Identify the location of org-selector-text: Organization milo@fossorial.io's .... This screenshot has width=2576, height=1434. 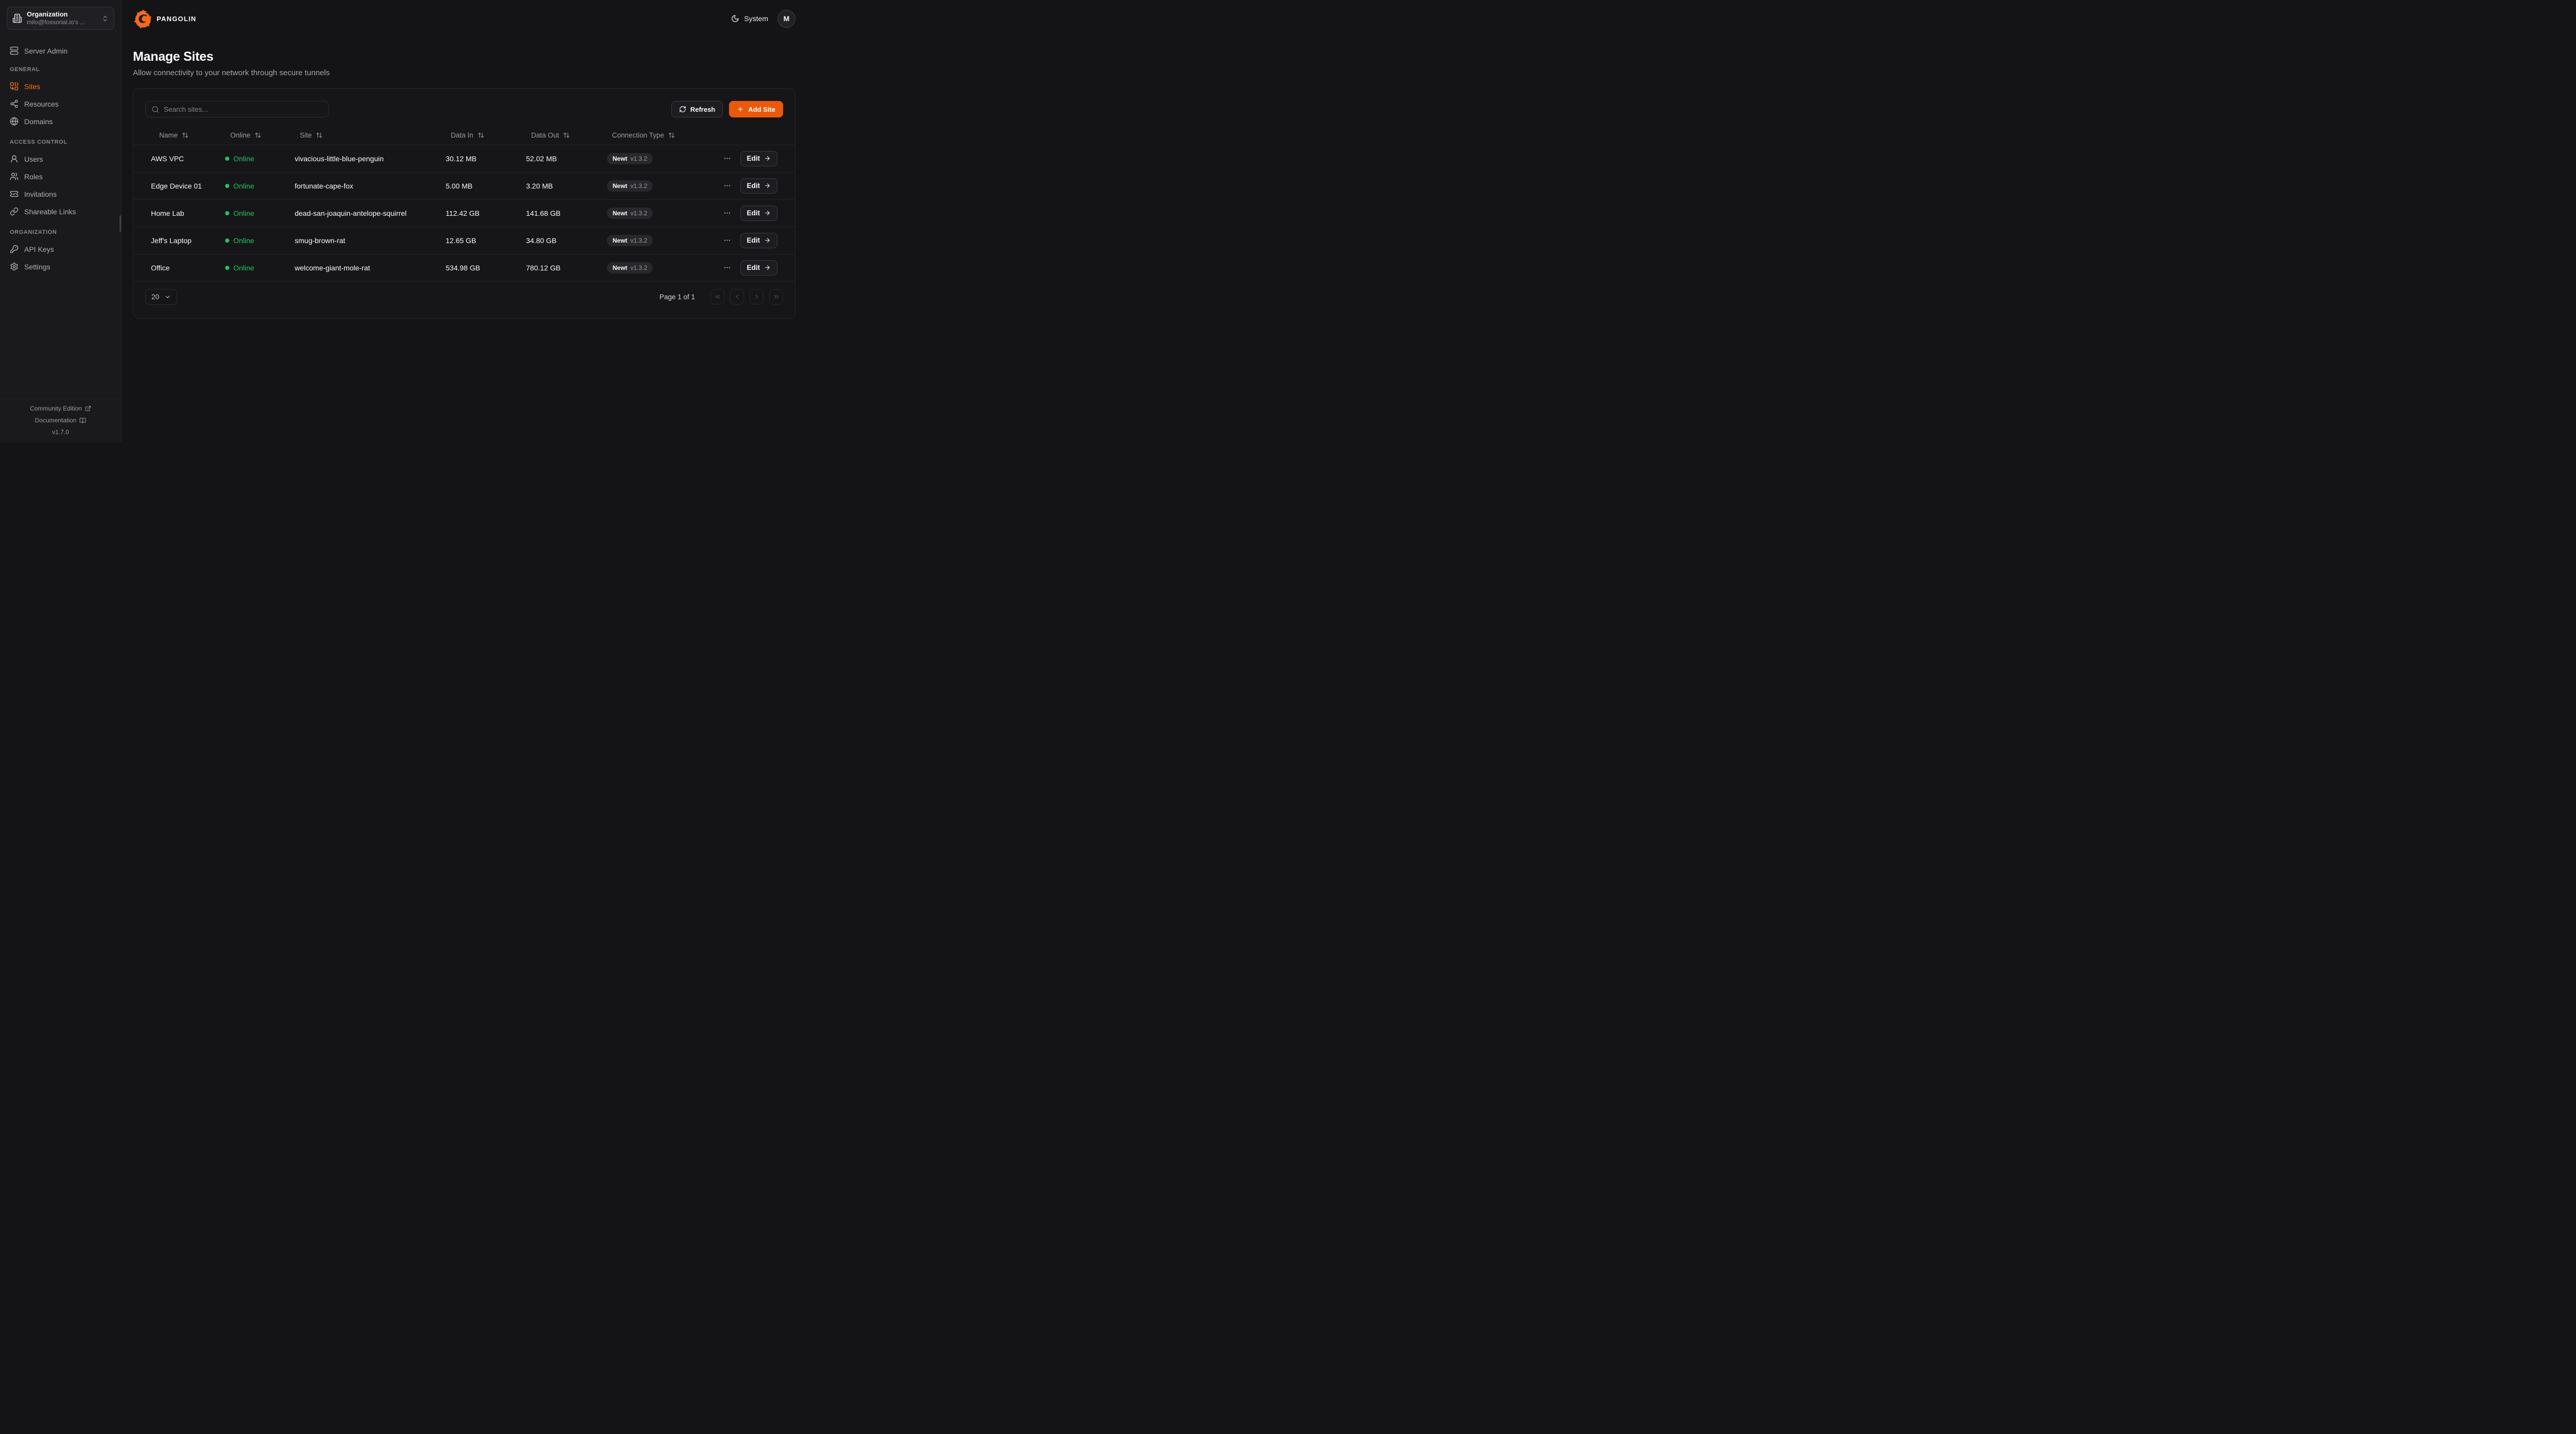
(62, 18).